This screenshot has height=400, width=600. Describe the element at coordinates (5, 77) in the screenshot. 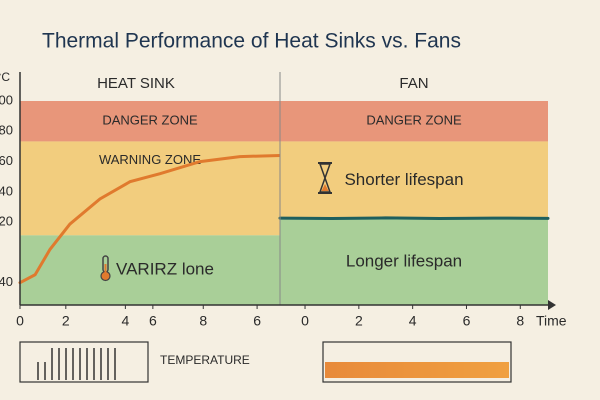

I see `y-axis-label: °C` at that location.